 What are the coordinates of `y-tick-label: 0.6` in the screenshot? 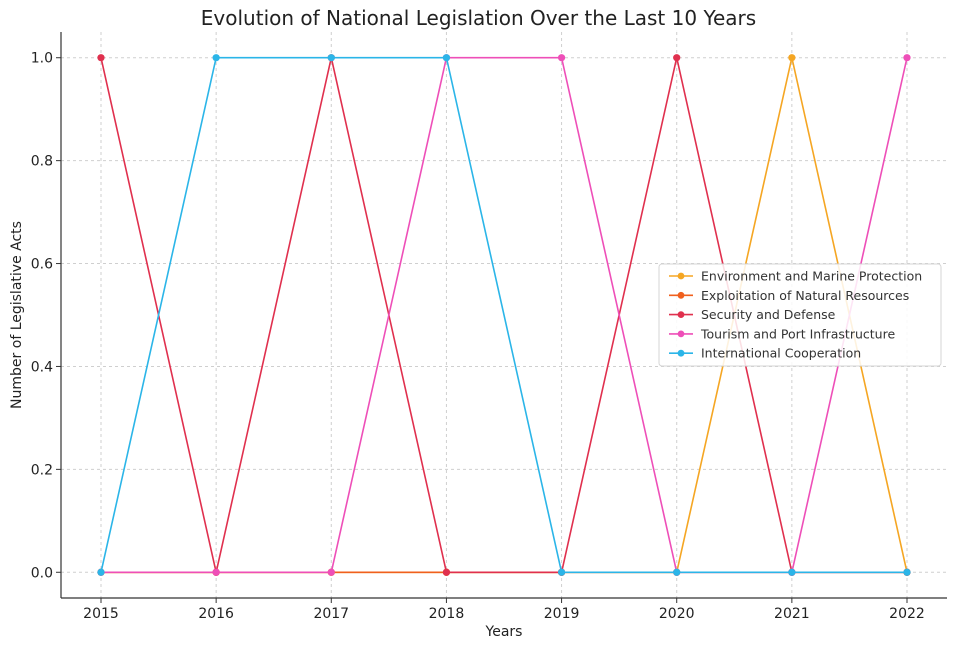 It's located at (42, 265).